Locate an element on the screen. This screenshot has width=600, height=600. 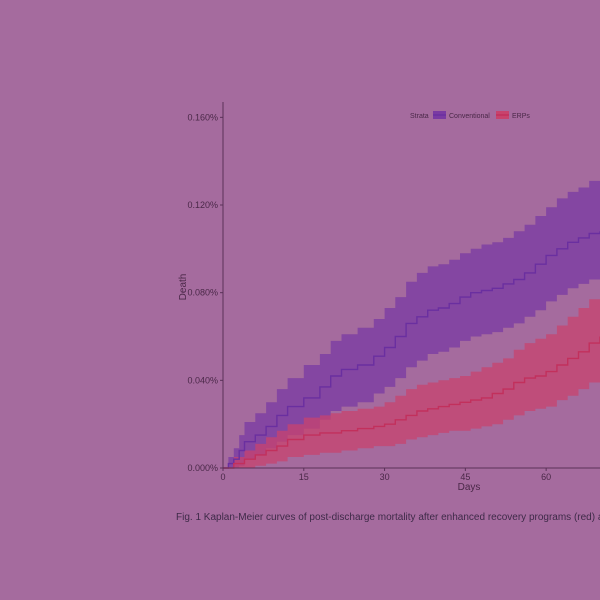
legend: Strata Conventional ERPs is located at coordinates (470, 115).